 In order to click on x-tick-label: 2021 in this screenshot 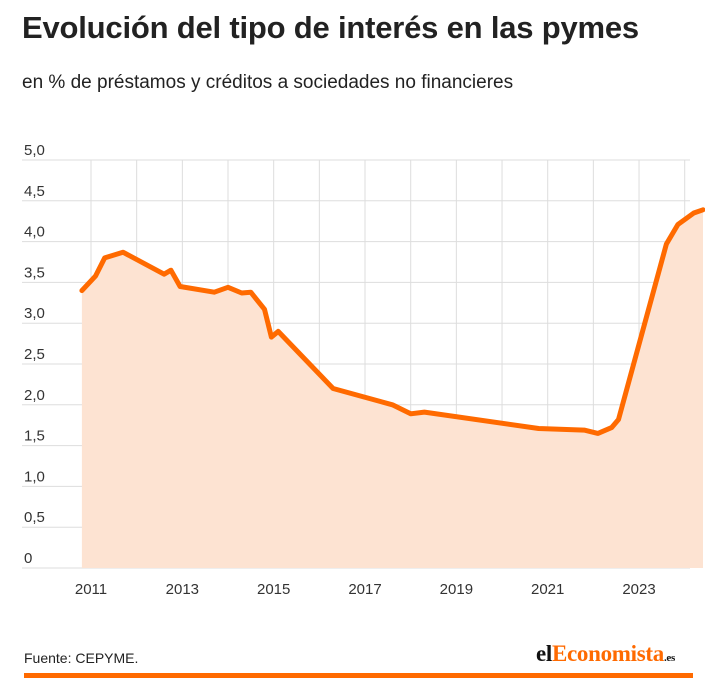, I will do `click(547, 589)`.